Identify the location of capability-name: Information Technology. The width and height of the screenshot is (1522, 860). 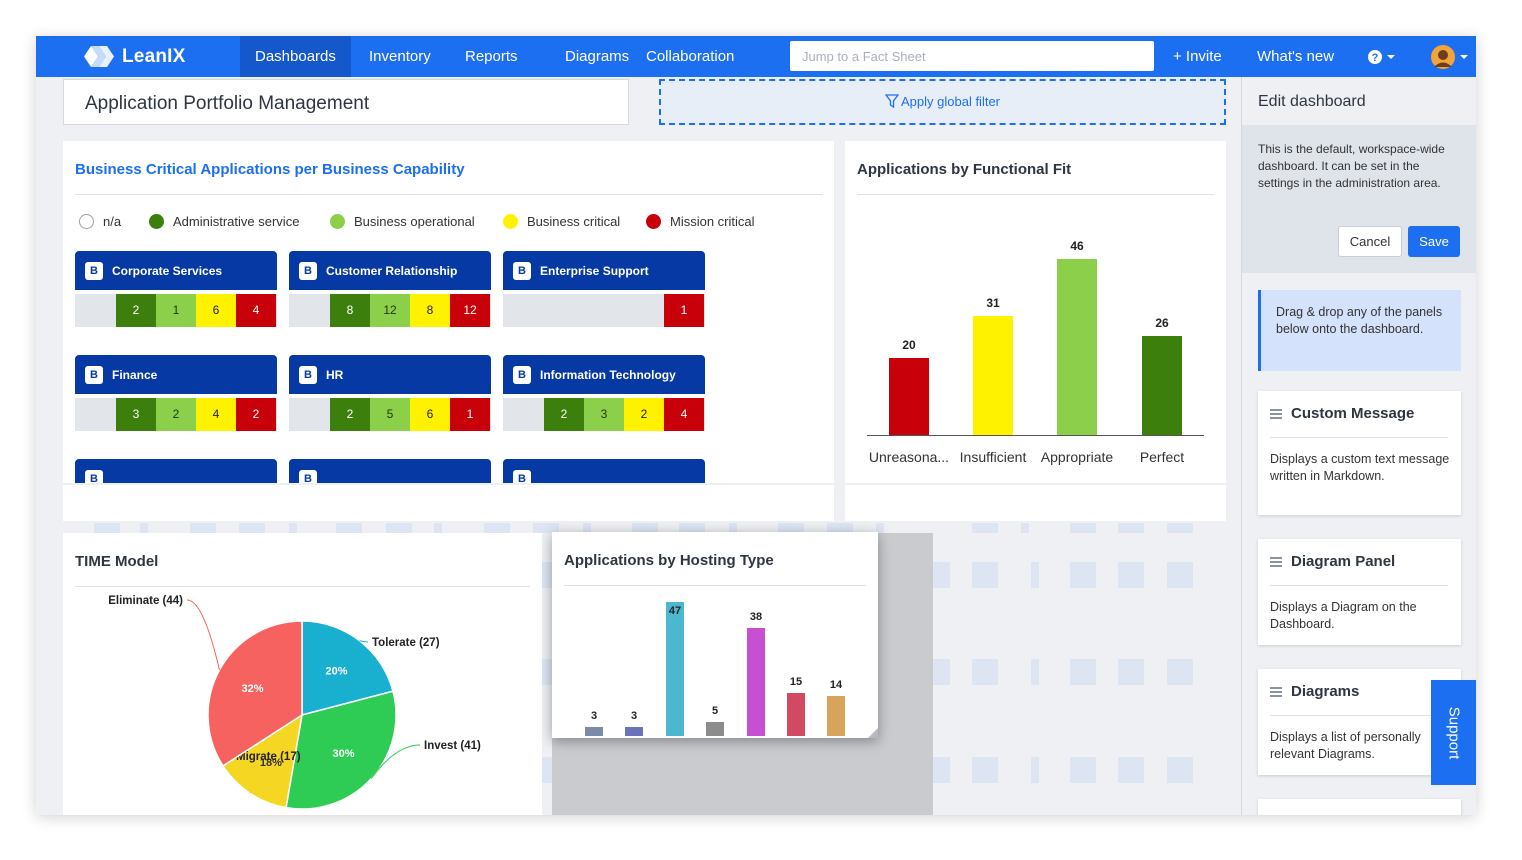
(608, 375).